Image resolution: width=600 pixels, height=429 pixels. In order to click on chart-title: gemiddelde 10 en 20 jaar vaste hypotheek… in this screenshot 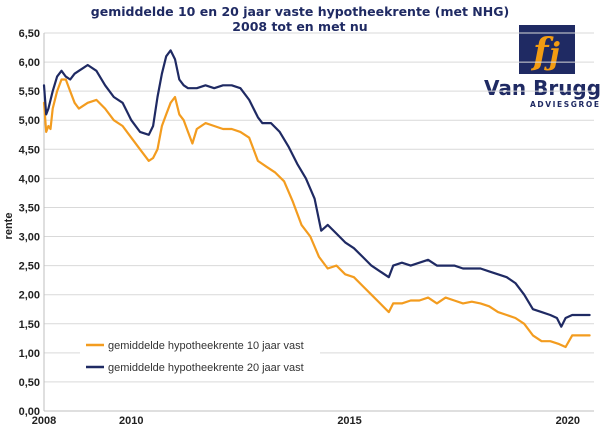, I will do `click(300, 11)`.